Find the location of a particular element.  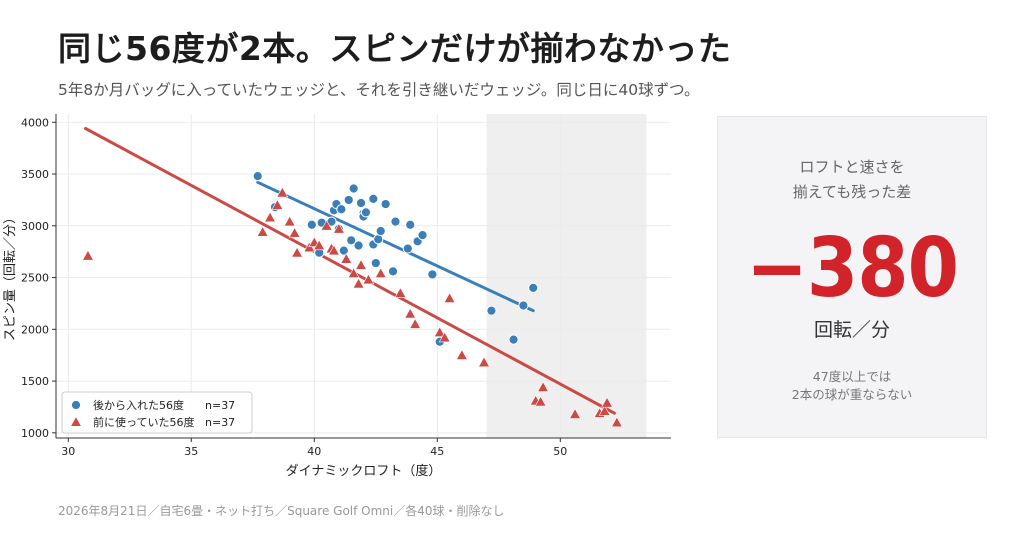

y-axis-label: スピン量（回転／分） is located at coordinates (10, 276).